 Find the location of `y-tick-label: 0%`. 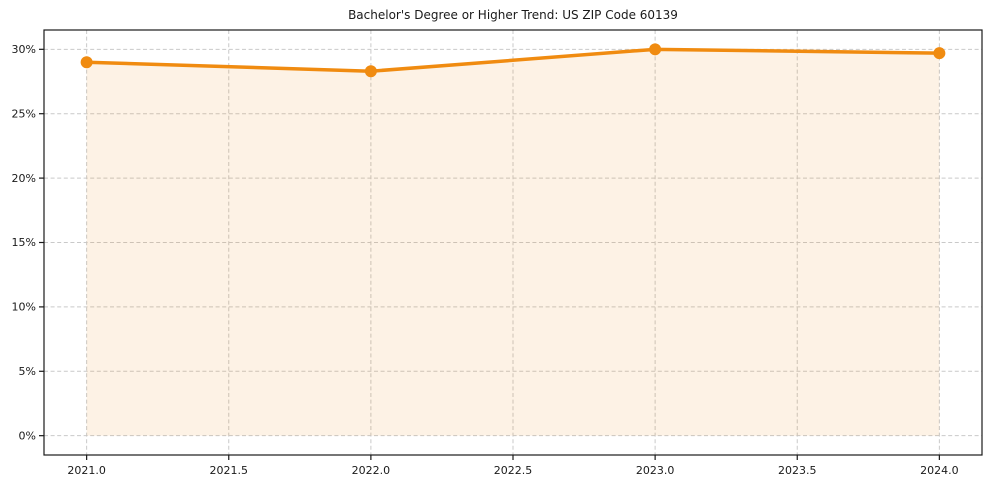

y-tick-label: 0% is located at coordinates (27, 435).